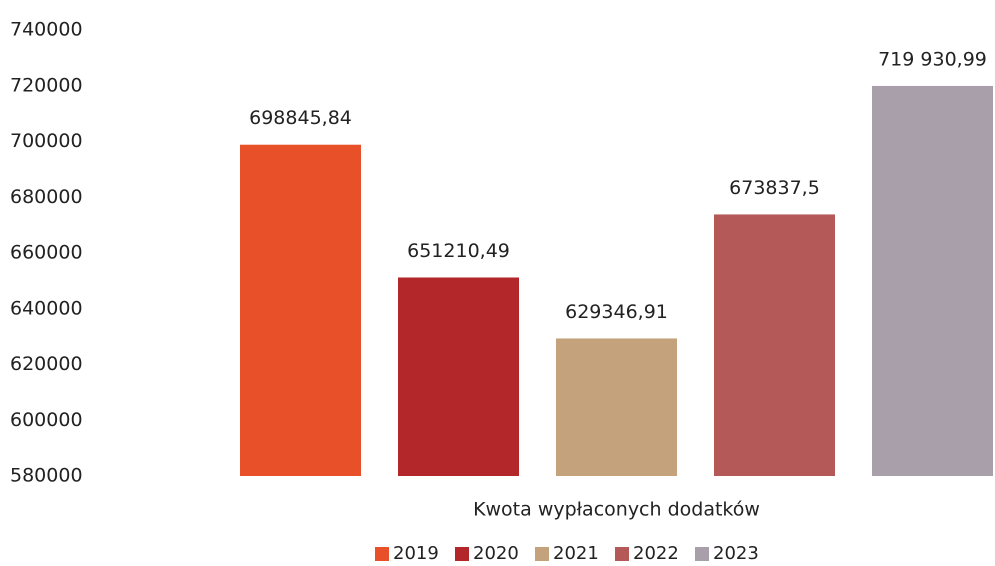 This screenshot has width=995, height=566. What do you see at coordinates (576, 553) in the screenshot?
I see `legend-label: 2021` at bounding box center [576, 553].